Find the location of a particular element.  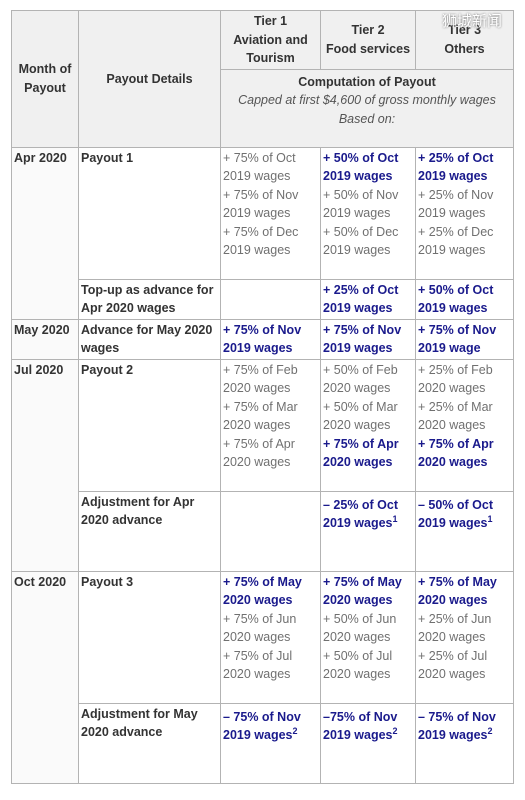

rate-item: + 50% of Feb 2020 wages is located at coordinates (368, 379).